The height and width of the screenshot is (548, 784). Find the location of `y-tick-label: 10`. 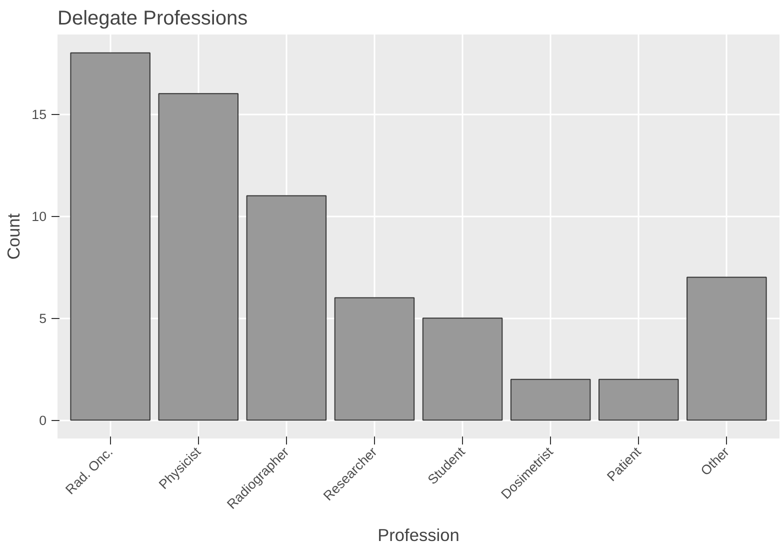

y-tick-label: 10 is located at coordinates (39, 216).